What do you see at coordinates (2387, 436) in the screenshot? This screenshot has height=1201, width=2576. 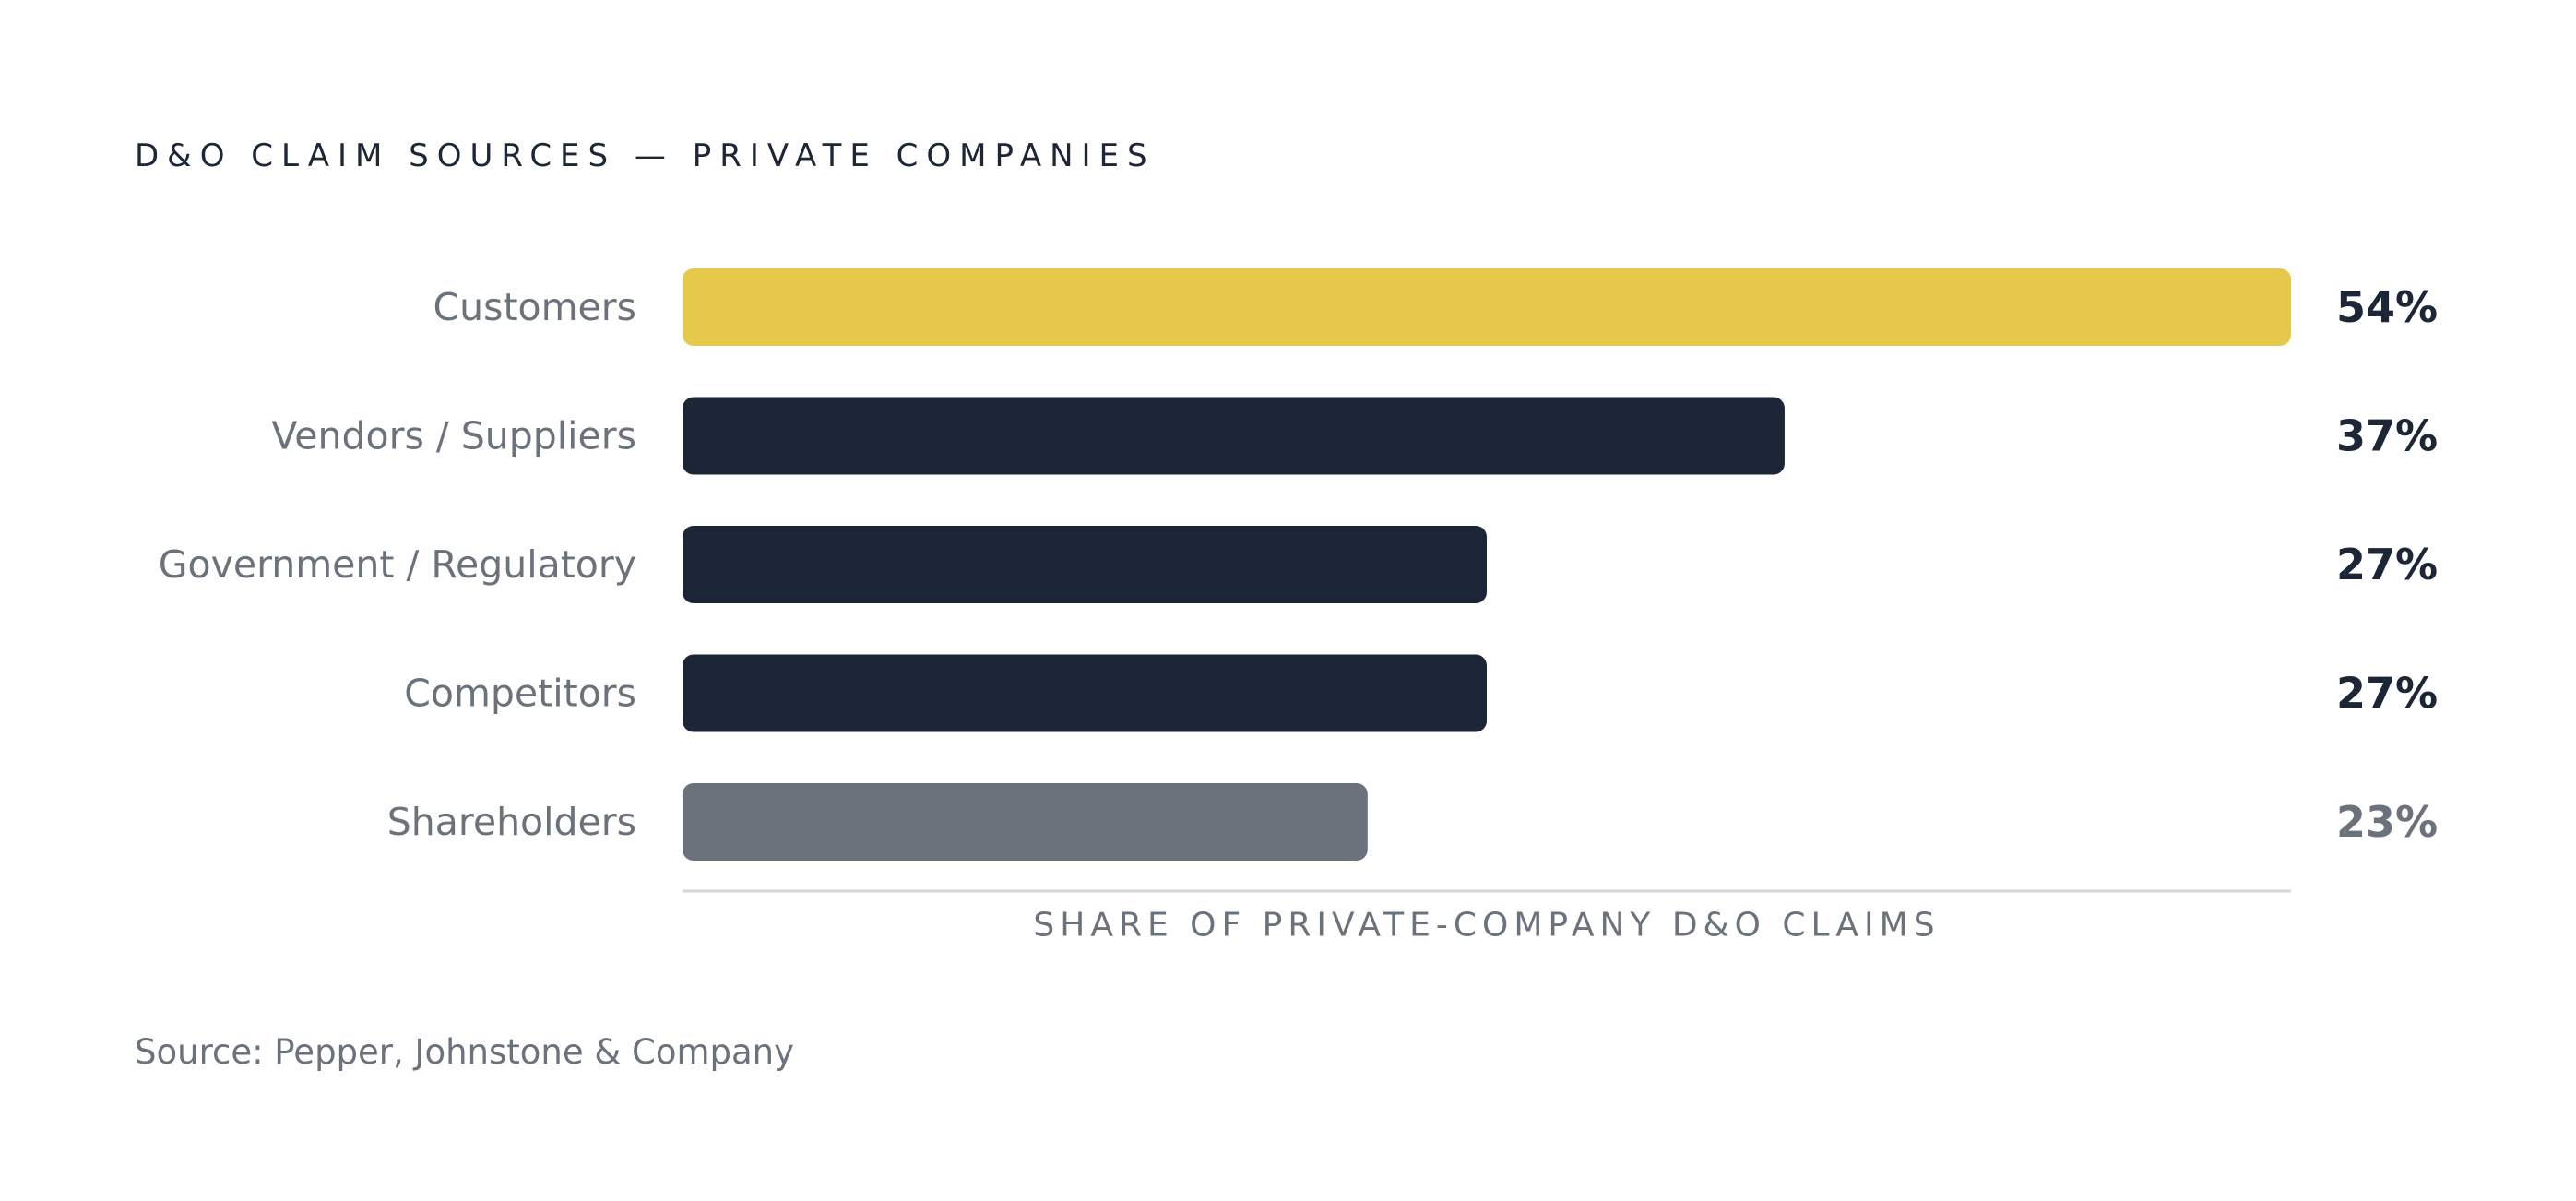 I see `value-label: 37%` at bounding box center [2387, 436].